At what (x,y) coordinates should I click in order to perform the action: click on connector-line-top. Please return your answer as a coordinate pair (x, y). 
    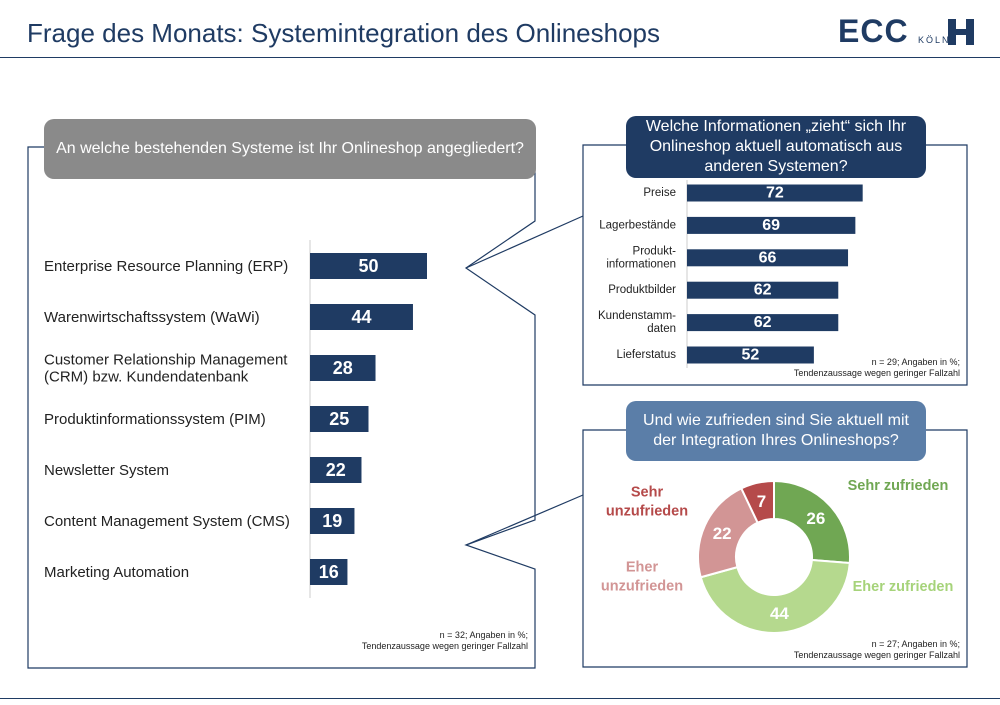
    Looking at the image, I should click on (524, 242).